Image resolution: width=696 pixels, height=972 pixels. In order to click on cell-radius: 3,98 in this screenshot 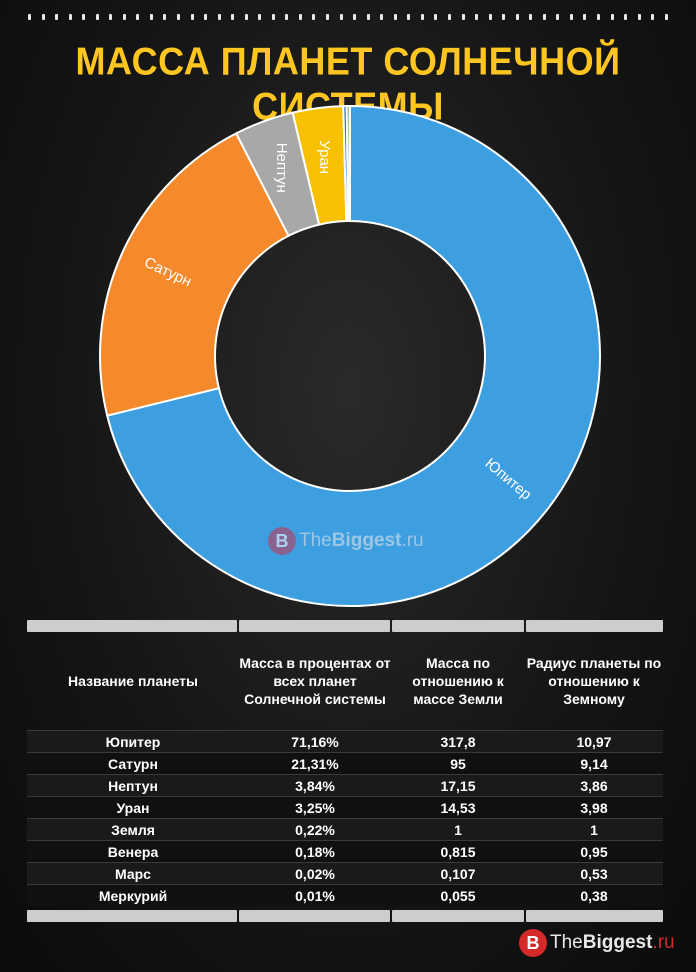, I will do `click(594, 807)`.